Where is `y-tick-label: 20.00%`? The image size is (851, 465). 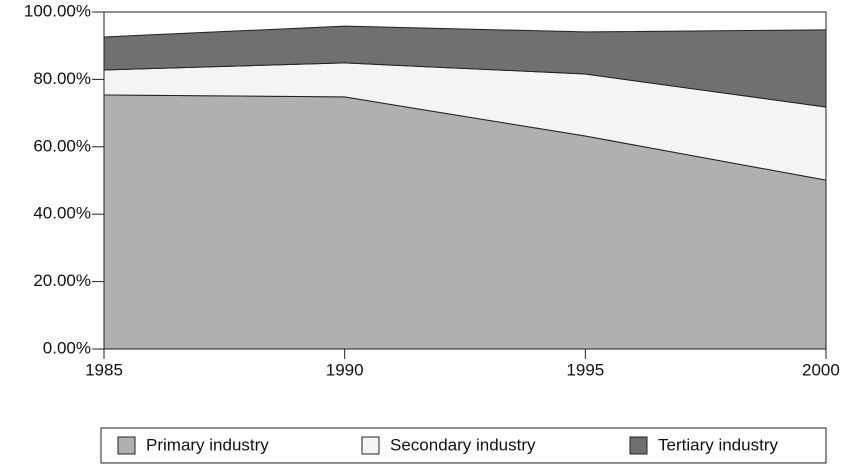
y-tick-label: 20.00% is located at coordinates (62, 280).